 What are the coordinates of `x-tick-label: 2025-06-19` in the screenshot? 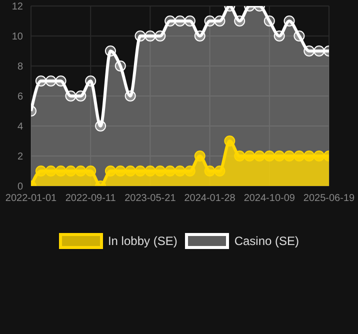 It's located at (329, 198).